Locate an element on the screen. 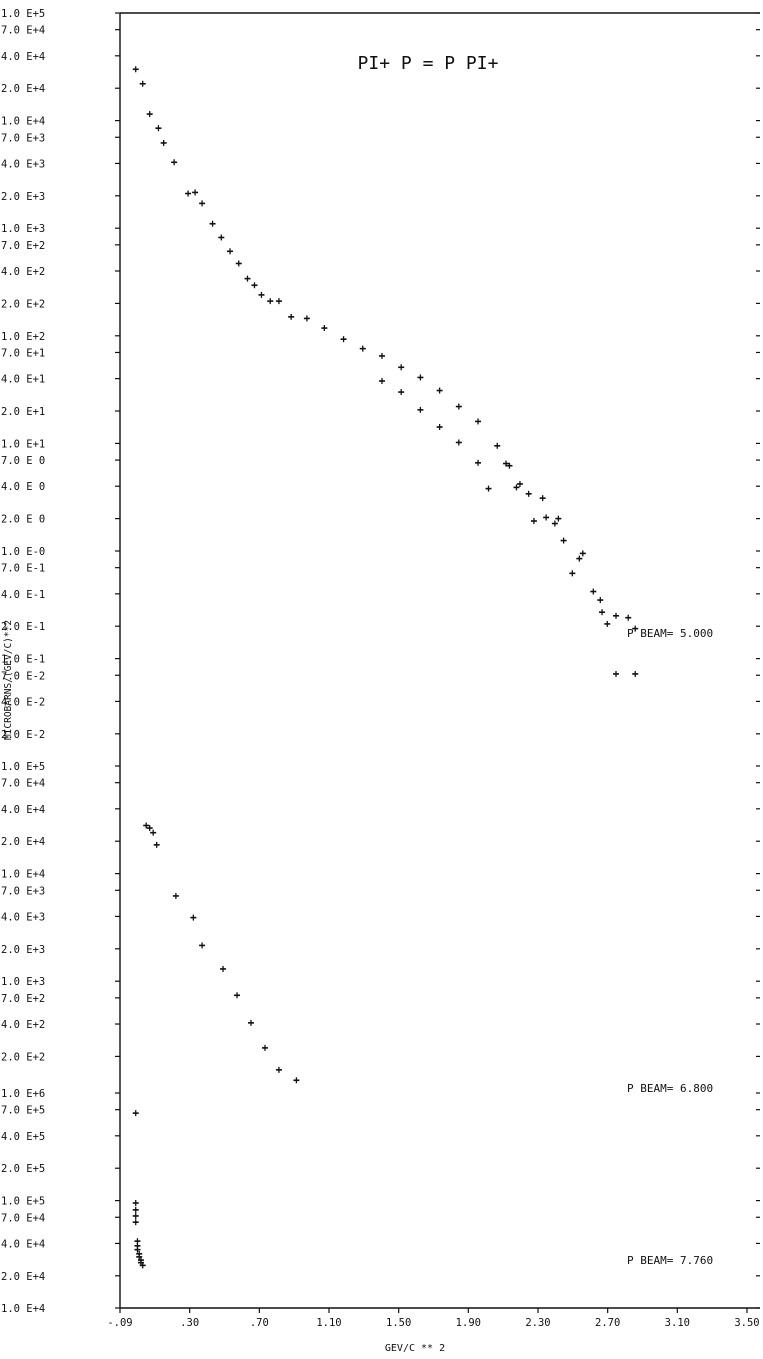 The height and width of the screenshot is (1359, 763). y-tick-label: 2.0 E+1 is located at coordinates (23, 412).